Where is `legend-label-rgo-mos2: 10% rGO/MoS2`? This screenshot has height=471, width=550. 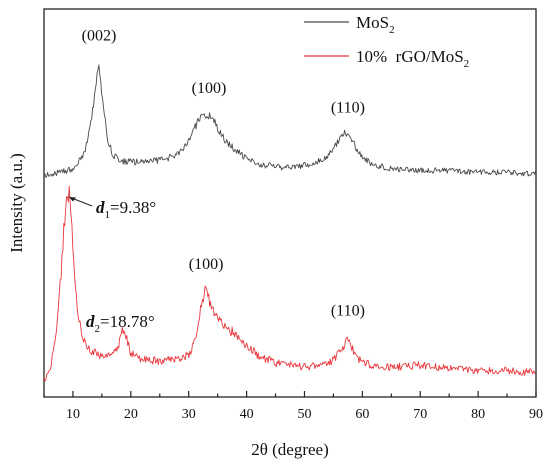
legend-label-rgo-mos2: 10% rGO/MoS2 is located at coordinates (412, 58).